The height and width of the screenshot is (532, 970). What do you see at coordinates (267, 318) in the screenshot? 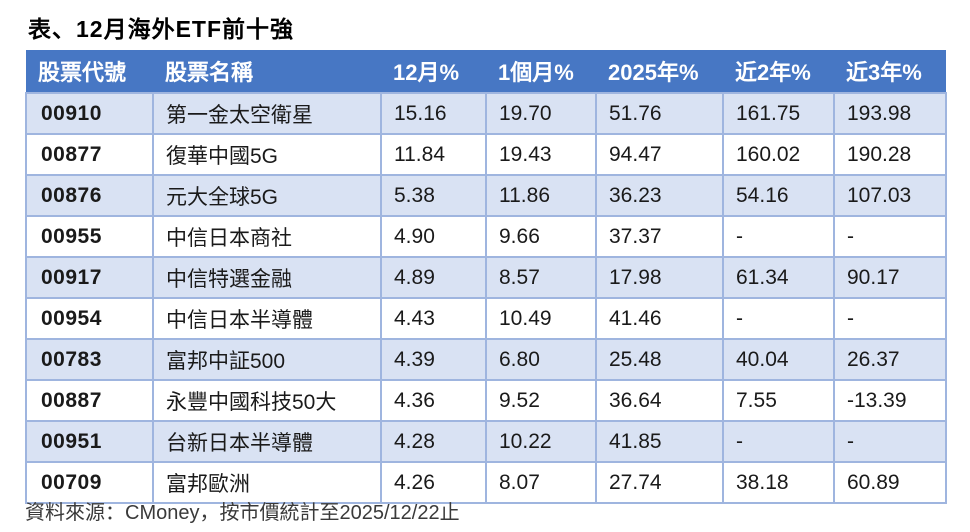
I see `stock-name-cell: 中信日本半導體` at bounding box center [267, 318].